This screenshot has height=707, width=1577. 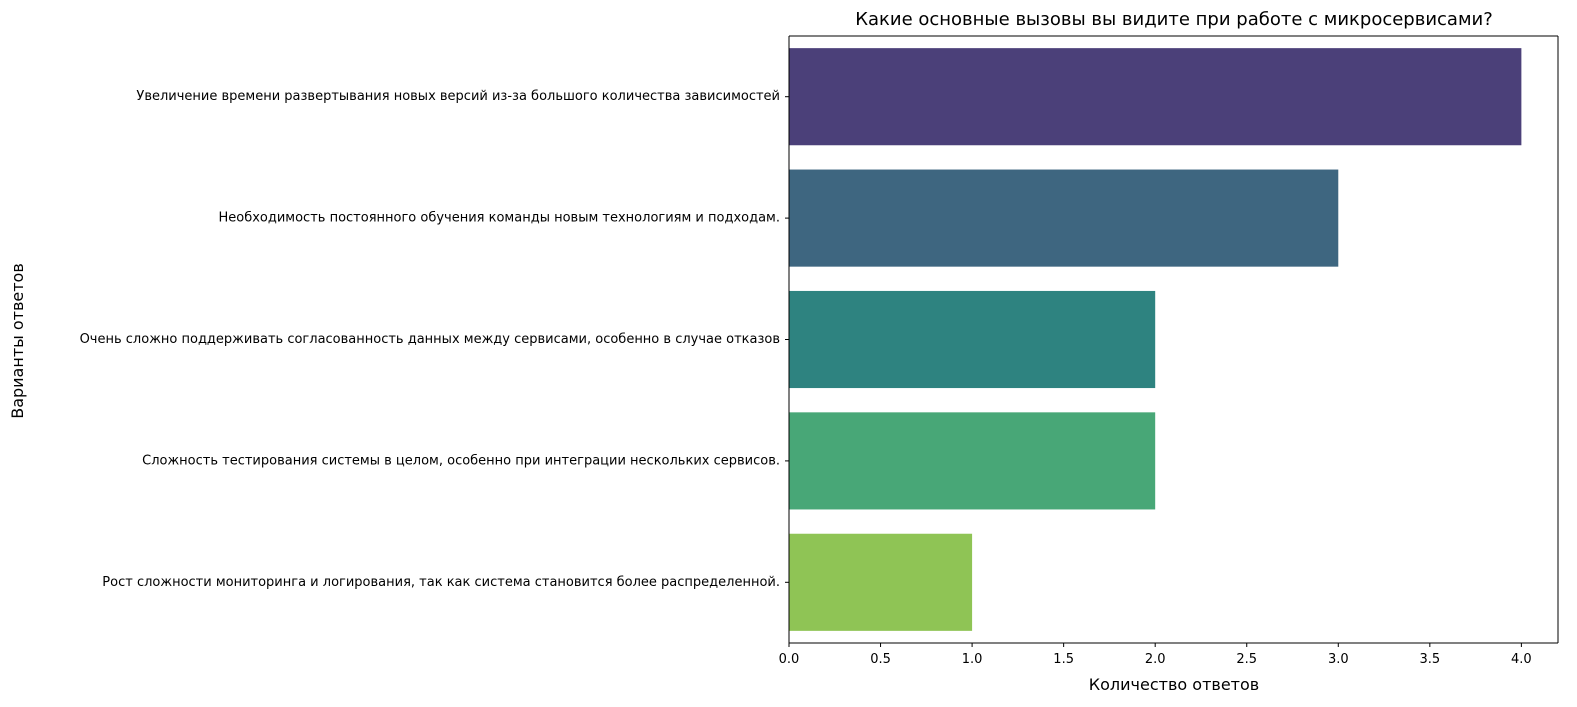 I want to click on x-tick-label: 0.5, so click(x=880, y=659).